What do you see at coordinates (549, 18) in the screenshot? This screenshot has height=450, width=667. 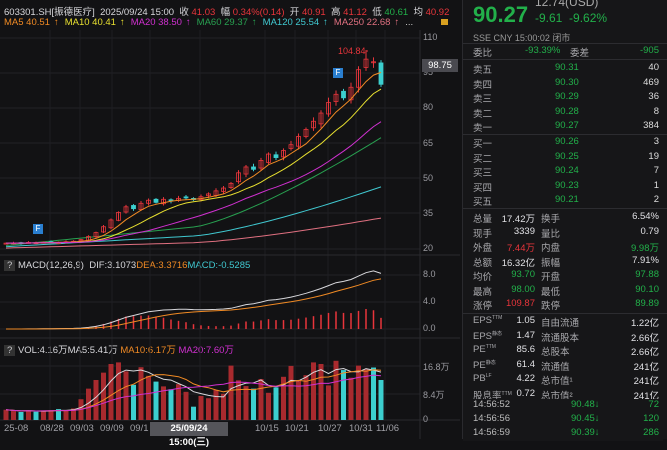 I see `price-change: -9.61` at bounding box center [549, 18].